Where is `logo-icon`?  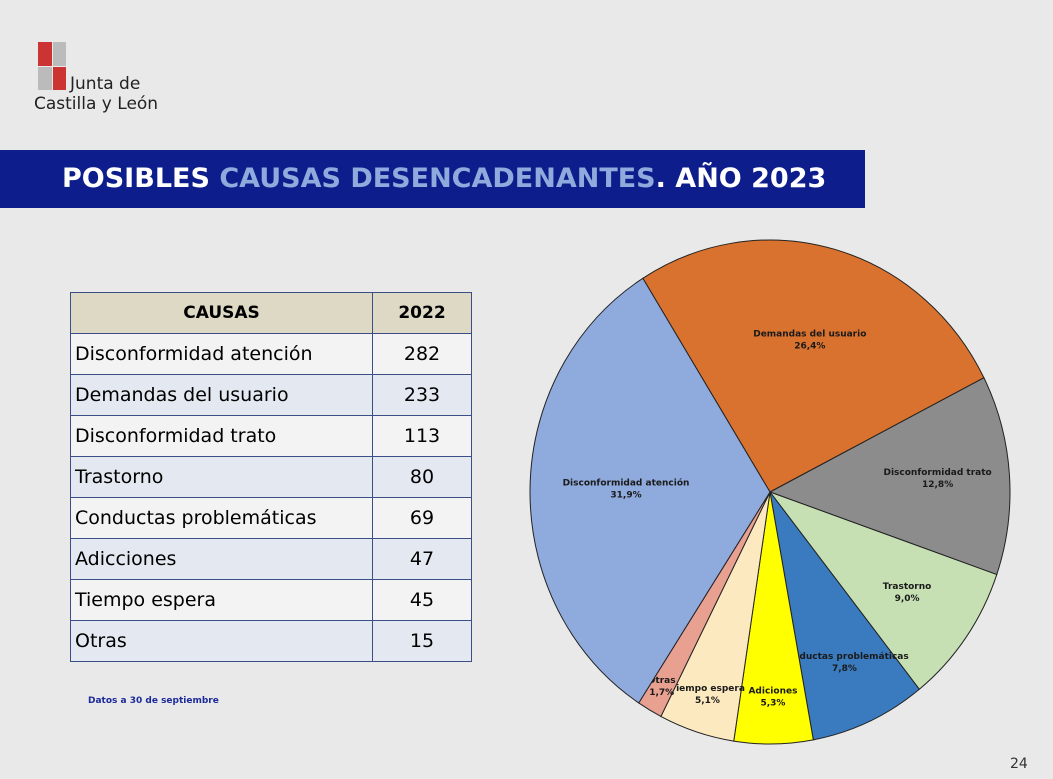
logo-icon is located at coordinates (52, 66).